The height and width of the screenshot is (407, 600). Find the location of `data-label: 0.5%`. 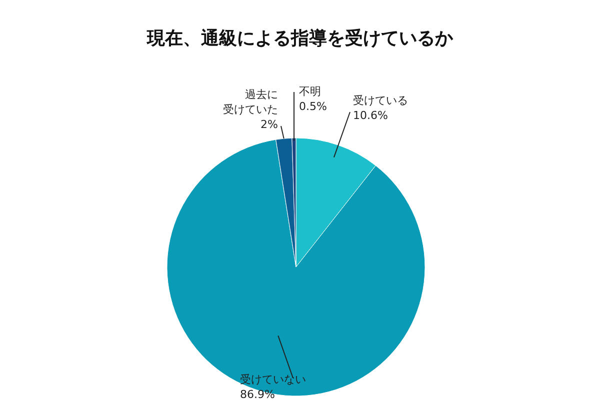

data-label: 0.5% is located at coordinates (313, 106).